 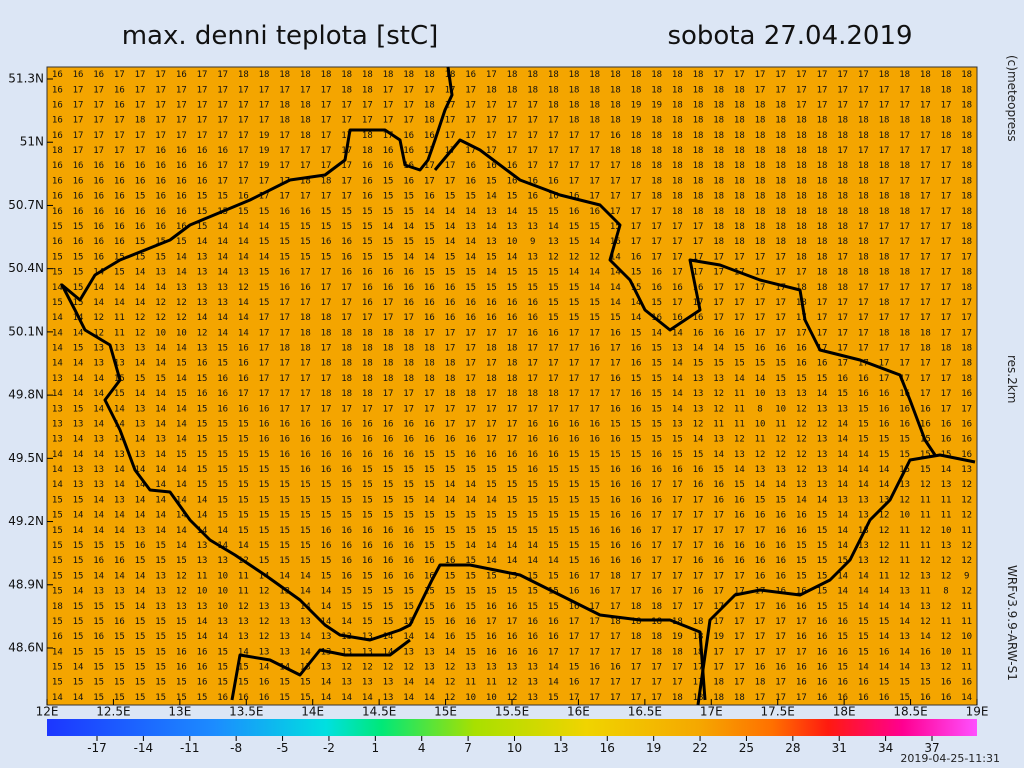 I want to click on border-line, so click(x=320, y=669).